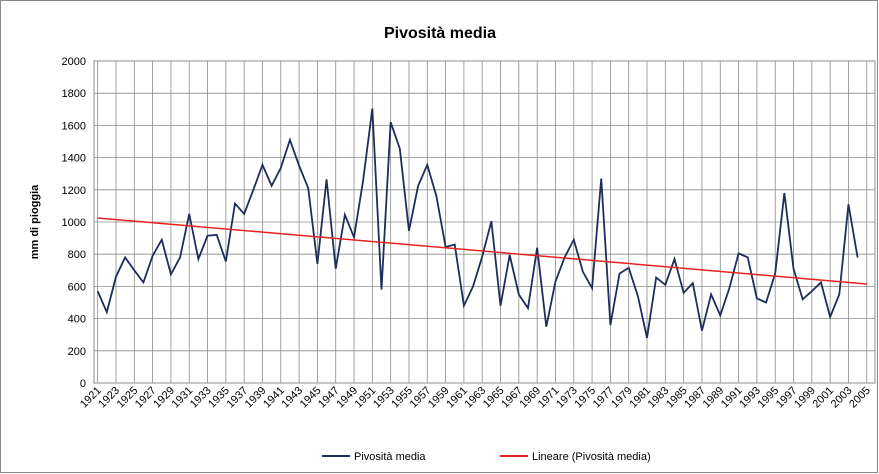 The height and width of the screenshot is (474, 879). What do you see at coordinates (74, 62) in the screenshot?
I see `y-tick-label: 2000` at bounding box center [74, 62].